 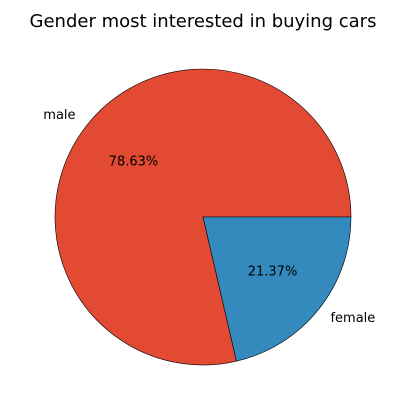 I want to click on slice-percent-male: 78.63%, so click(x=134, y=161).